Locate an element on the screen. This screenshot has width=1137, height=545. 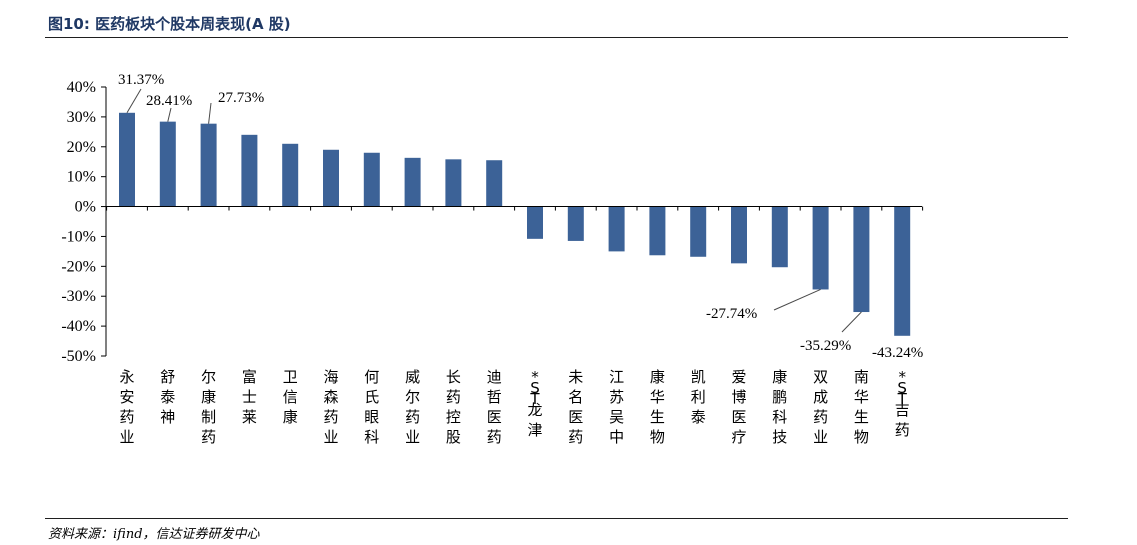
source-note: 资料来源：ifind，信达证券研发中心 is located at coordinates (154, 534).